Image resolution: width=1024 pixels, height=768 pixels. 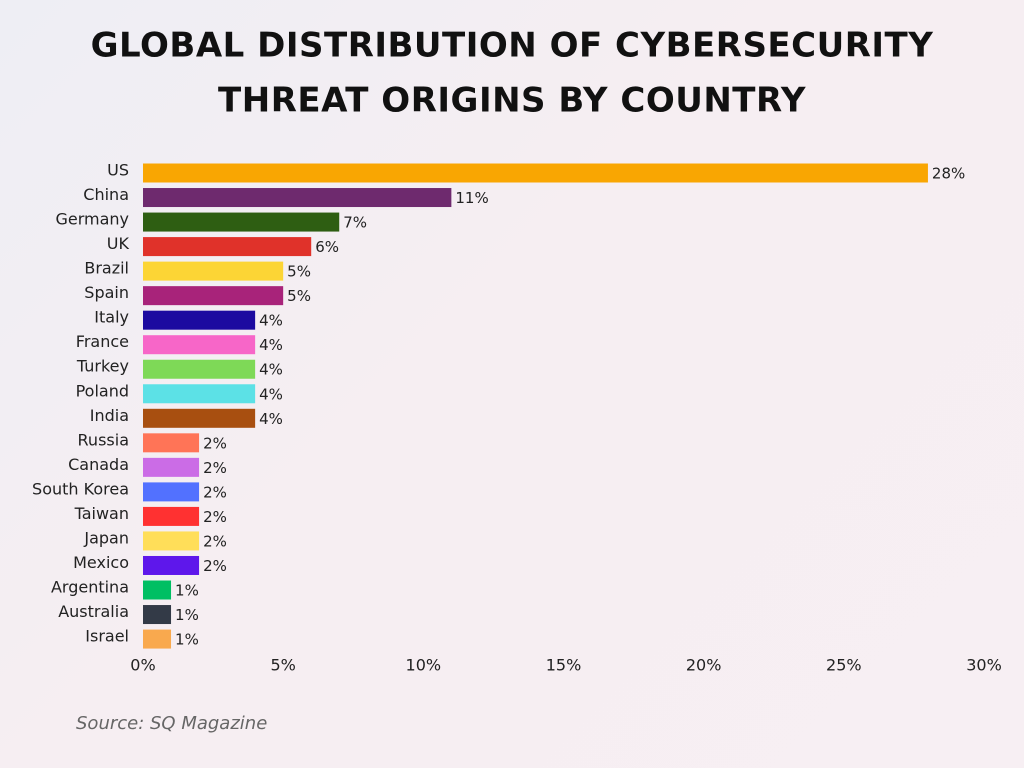 What do you see at coordinates (471, 198) in the screenshot?
I see `value-label: 11%` at bounding box center [471, 198].